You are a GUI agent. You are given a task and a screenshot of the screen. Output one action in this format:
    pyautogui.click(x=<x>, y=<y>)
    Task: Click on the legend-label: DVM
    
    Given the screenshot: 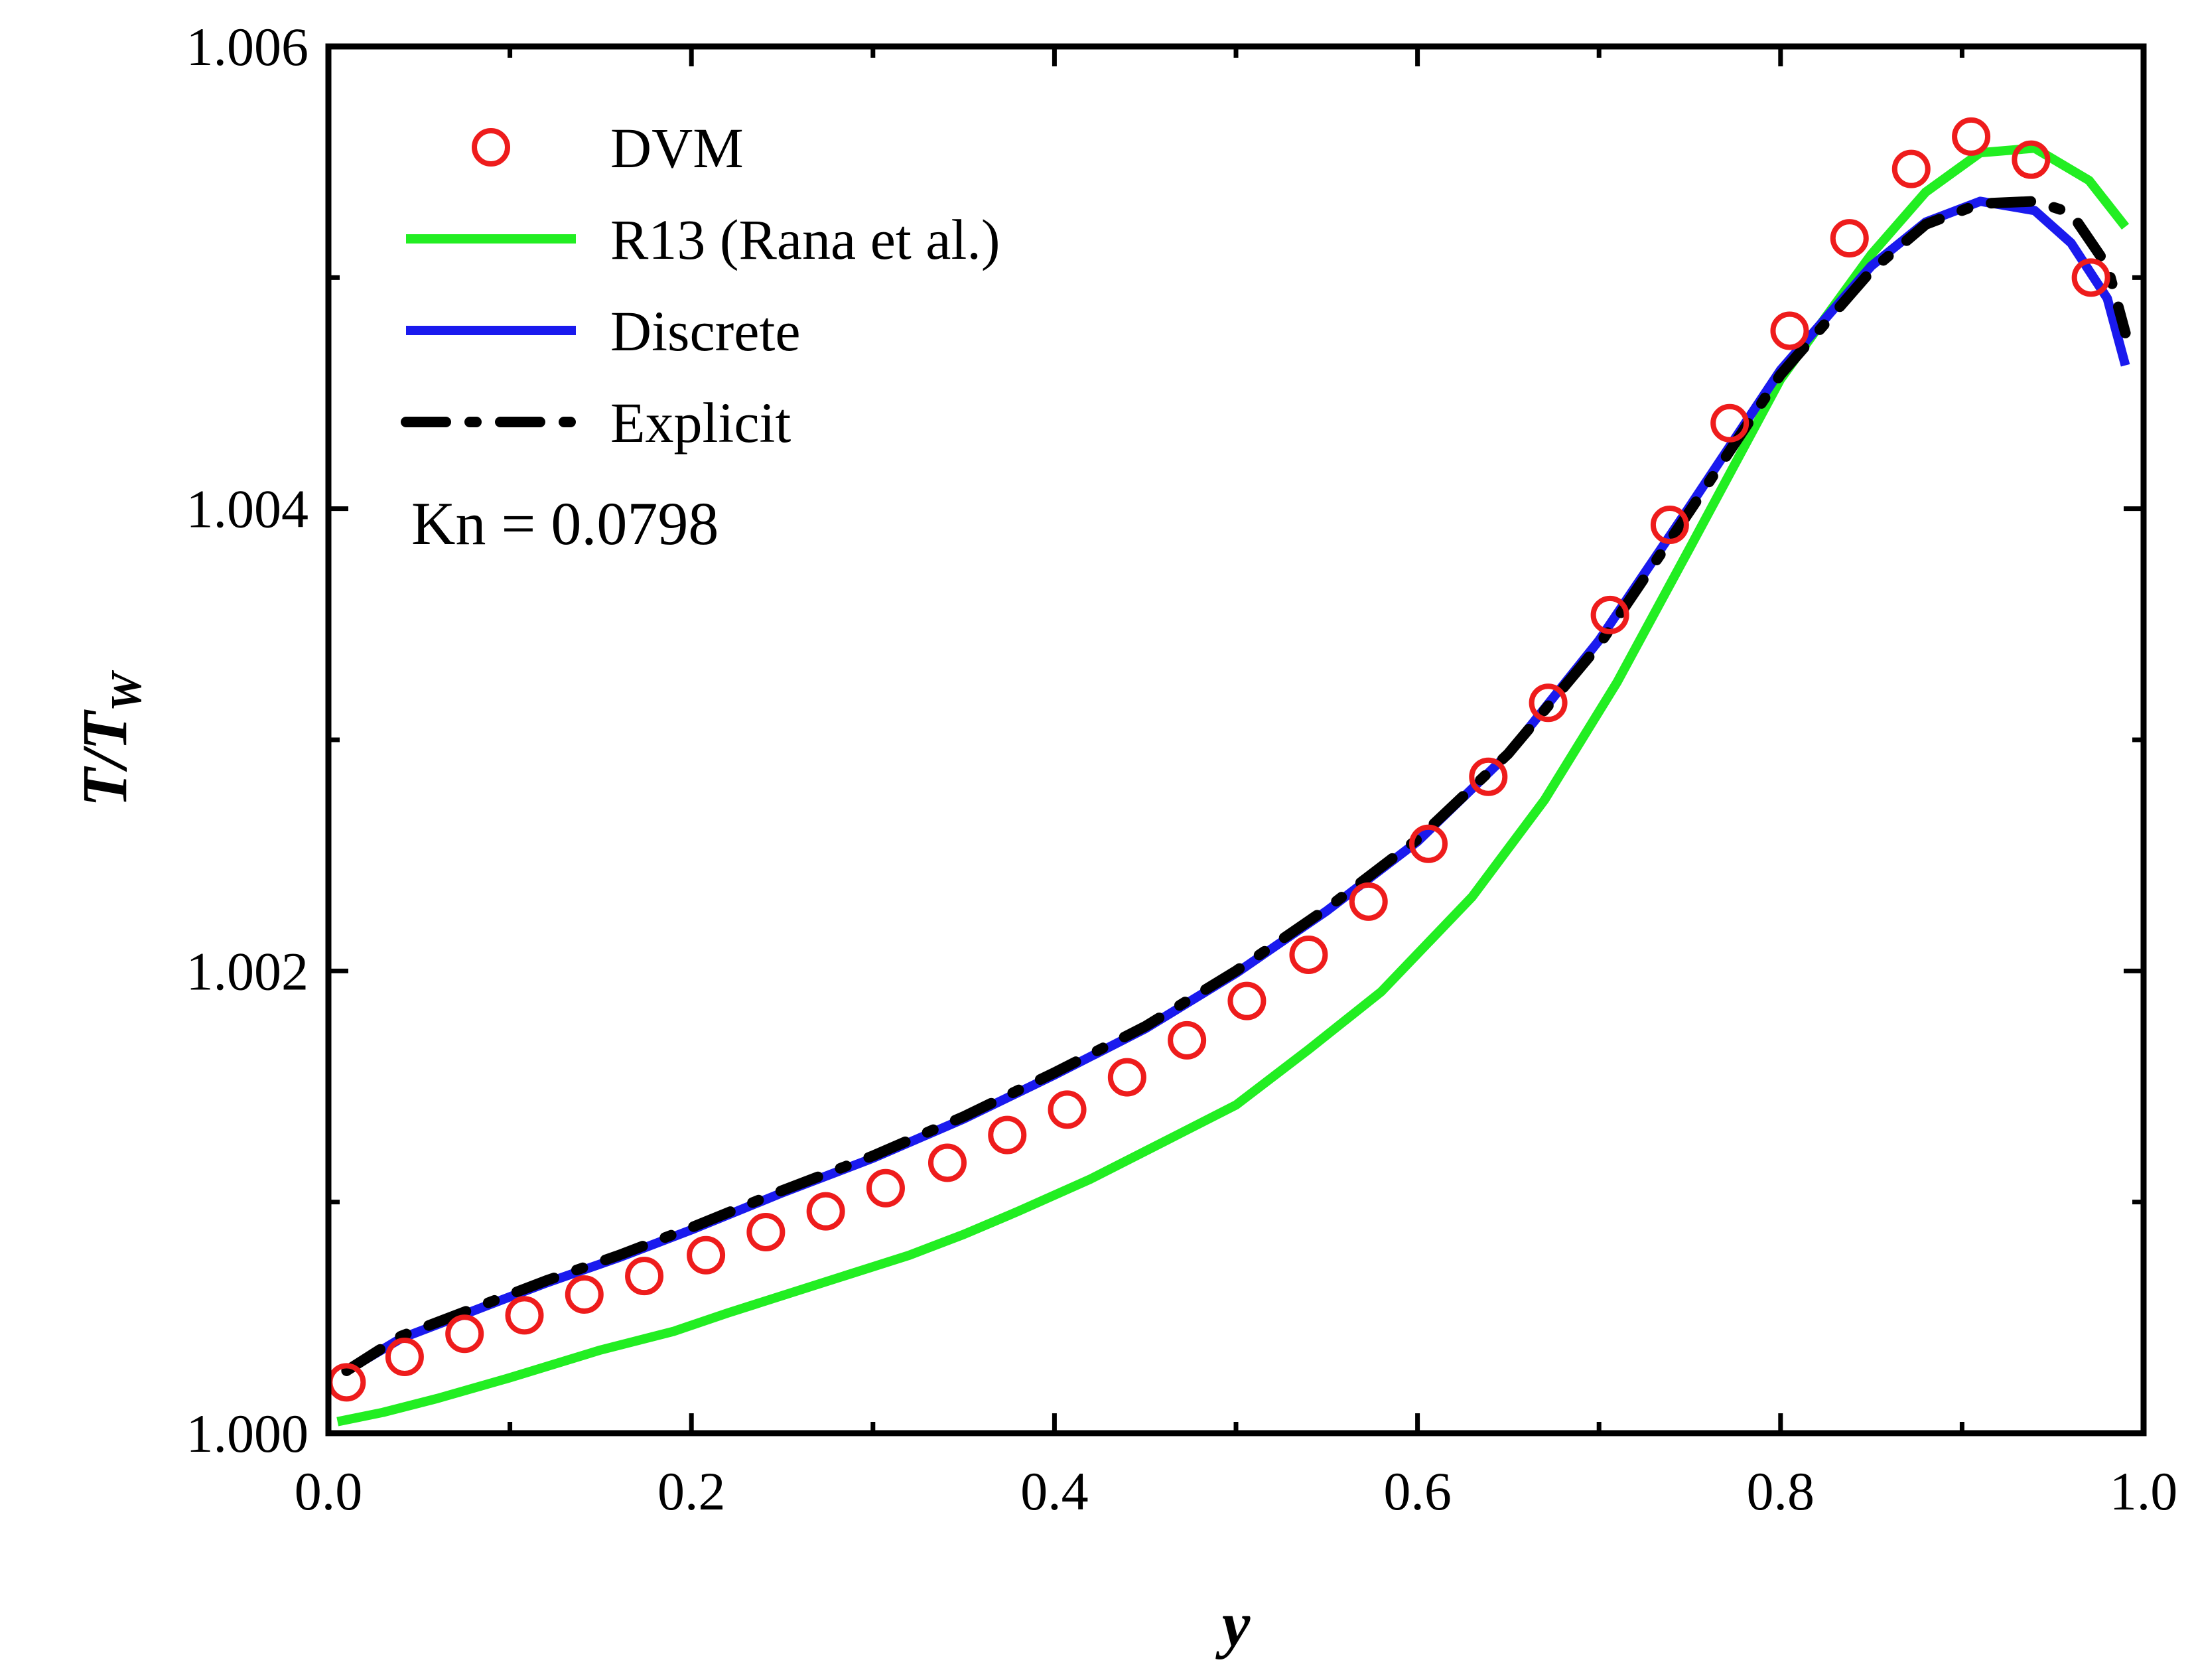 What is the action you would take?
    pyautogui.click(x=677, y=148)
    